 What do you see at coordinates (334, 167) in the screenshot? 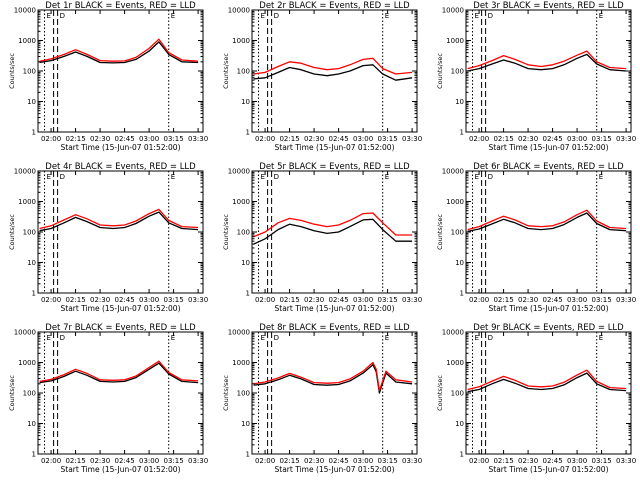
I see `chart-title: Det 5r BLACK = Events, RED = LLD` at bounding box center [334, 167].